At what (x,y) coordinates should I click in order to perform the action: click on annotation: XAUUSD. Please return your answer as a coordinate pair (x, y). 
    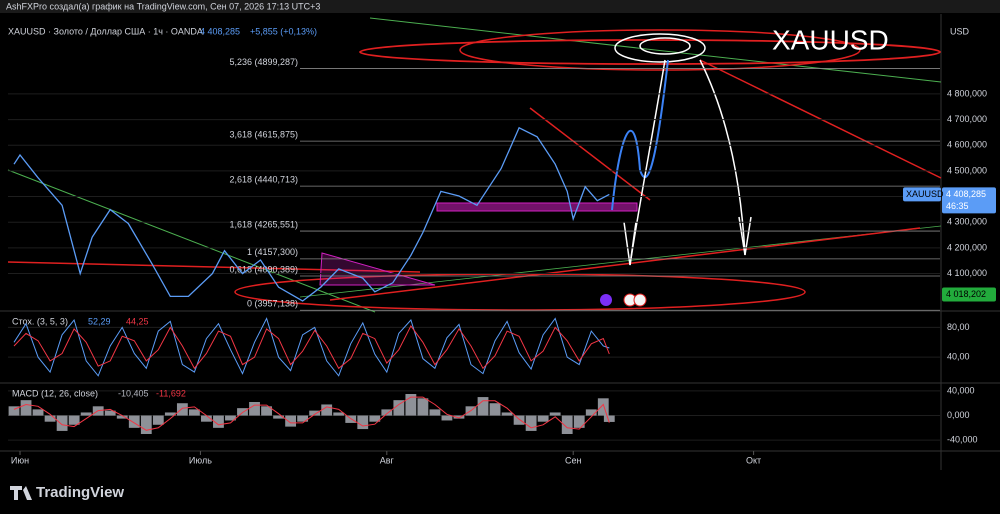
    Looking at the image, I should click on (830, 39).